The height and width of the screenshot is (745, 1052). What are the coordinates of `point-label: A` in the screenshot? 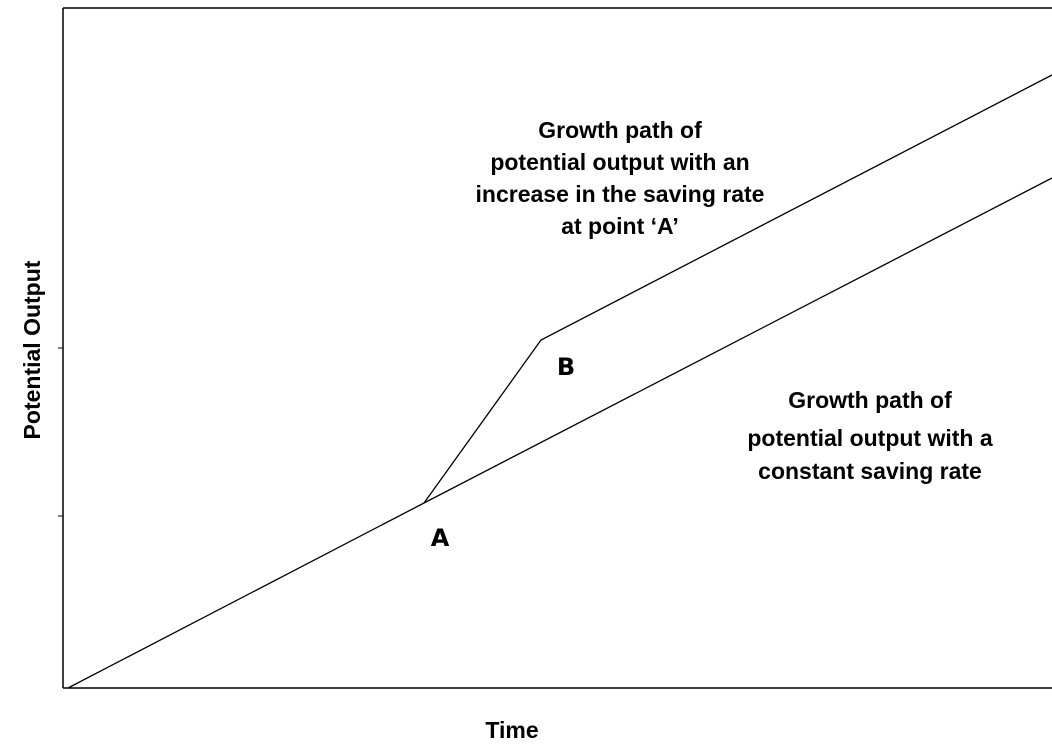 It's located at (440, 538).